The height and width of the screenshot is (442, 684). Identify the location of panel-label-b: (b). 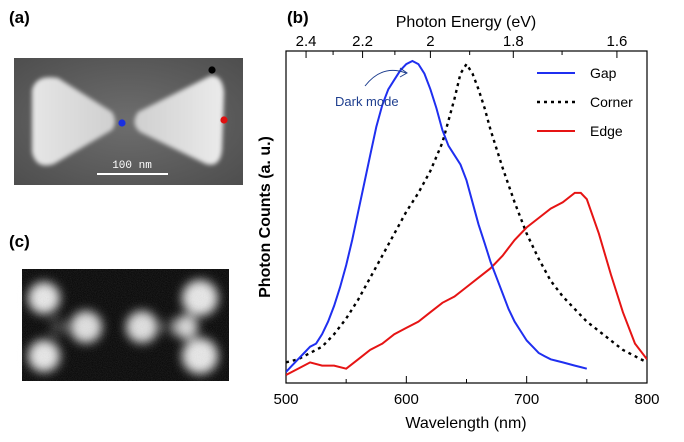
(298, 17).